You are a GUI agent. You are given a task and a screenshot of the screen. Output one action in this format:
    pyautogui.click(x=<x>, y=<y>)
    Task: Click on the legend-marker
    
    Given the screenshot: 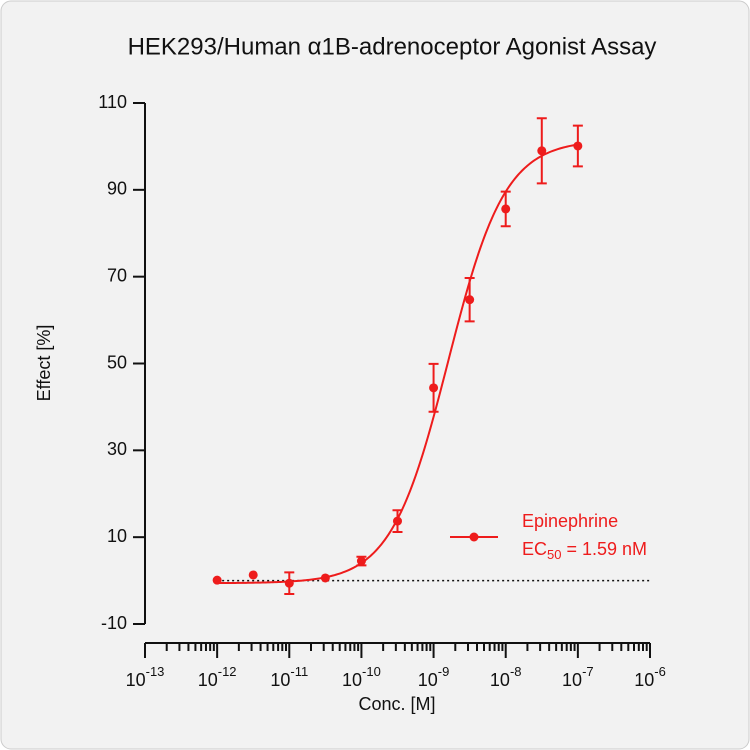 What is the action you would take?
    pyautogui.click(x=474, y=537)
    